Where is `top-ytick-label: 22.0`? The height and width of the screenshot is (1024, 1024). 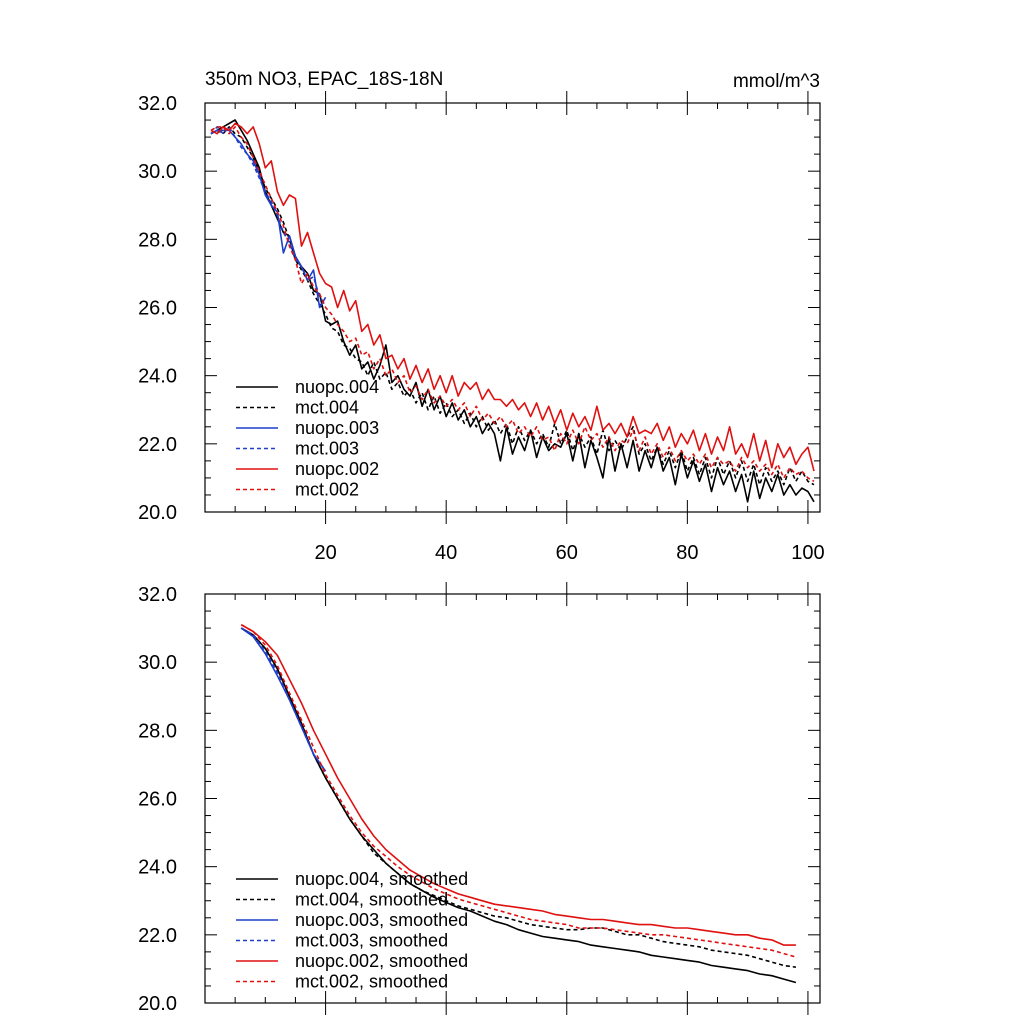 top-ytick-label: 22.0 is located at coordinates (157, 445).